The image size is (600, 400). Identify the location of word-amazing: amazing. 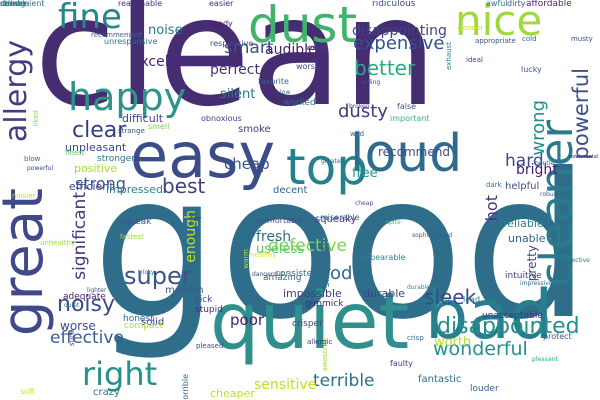
(282, 278).